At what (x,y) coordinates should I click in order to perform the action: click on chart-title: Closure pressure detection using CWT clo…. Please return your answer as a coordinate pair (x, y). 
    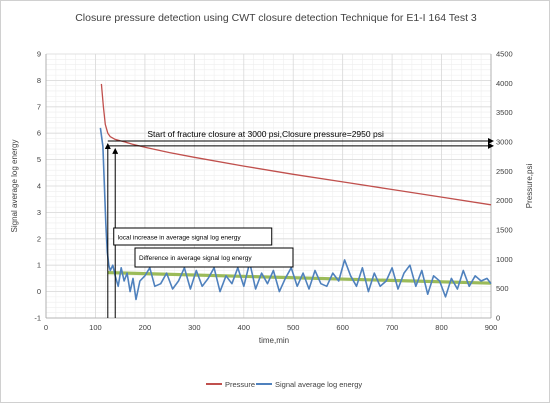
    Looking at the image, I should click on (276, 18).